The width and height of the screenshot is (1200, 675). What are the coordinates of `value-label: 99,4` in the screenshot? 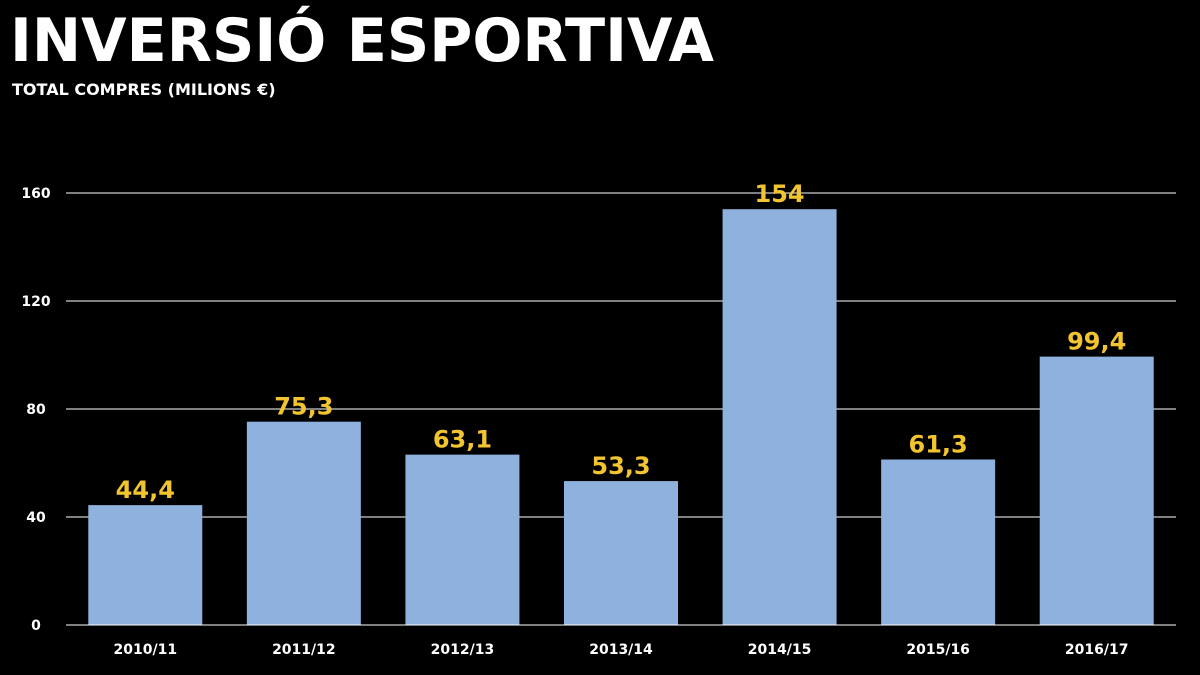 It's located at (1096, 342).